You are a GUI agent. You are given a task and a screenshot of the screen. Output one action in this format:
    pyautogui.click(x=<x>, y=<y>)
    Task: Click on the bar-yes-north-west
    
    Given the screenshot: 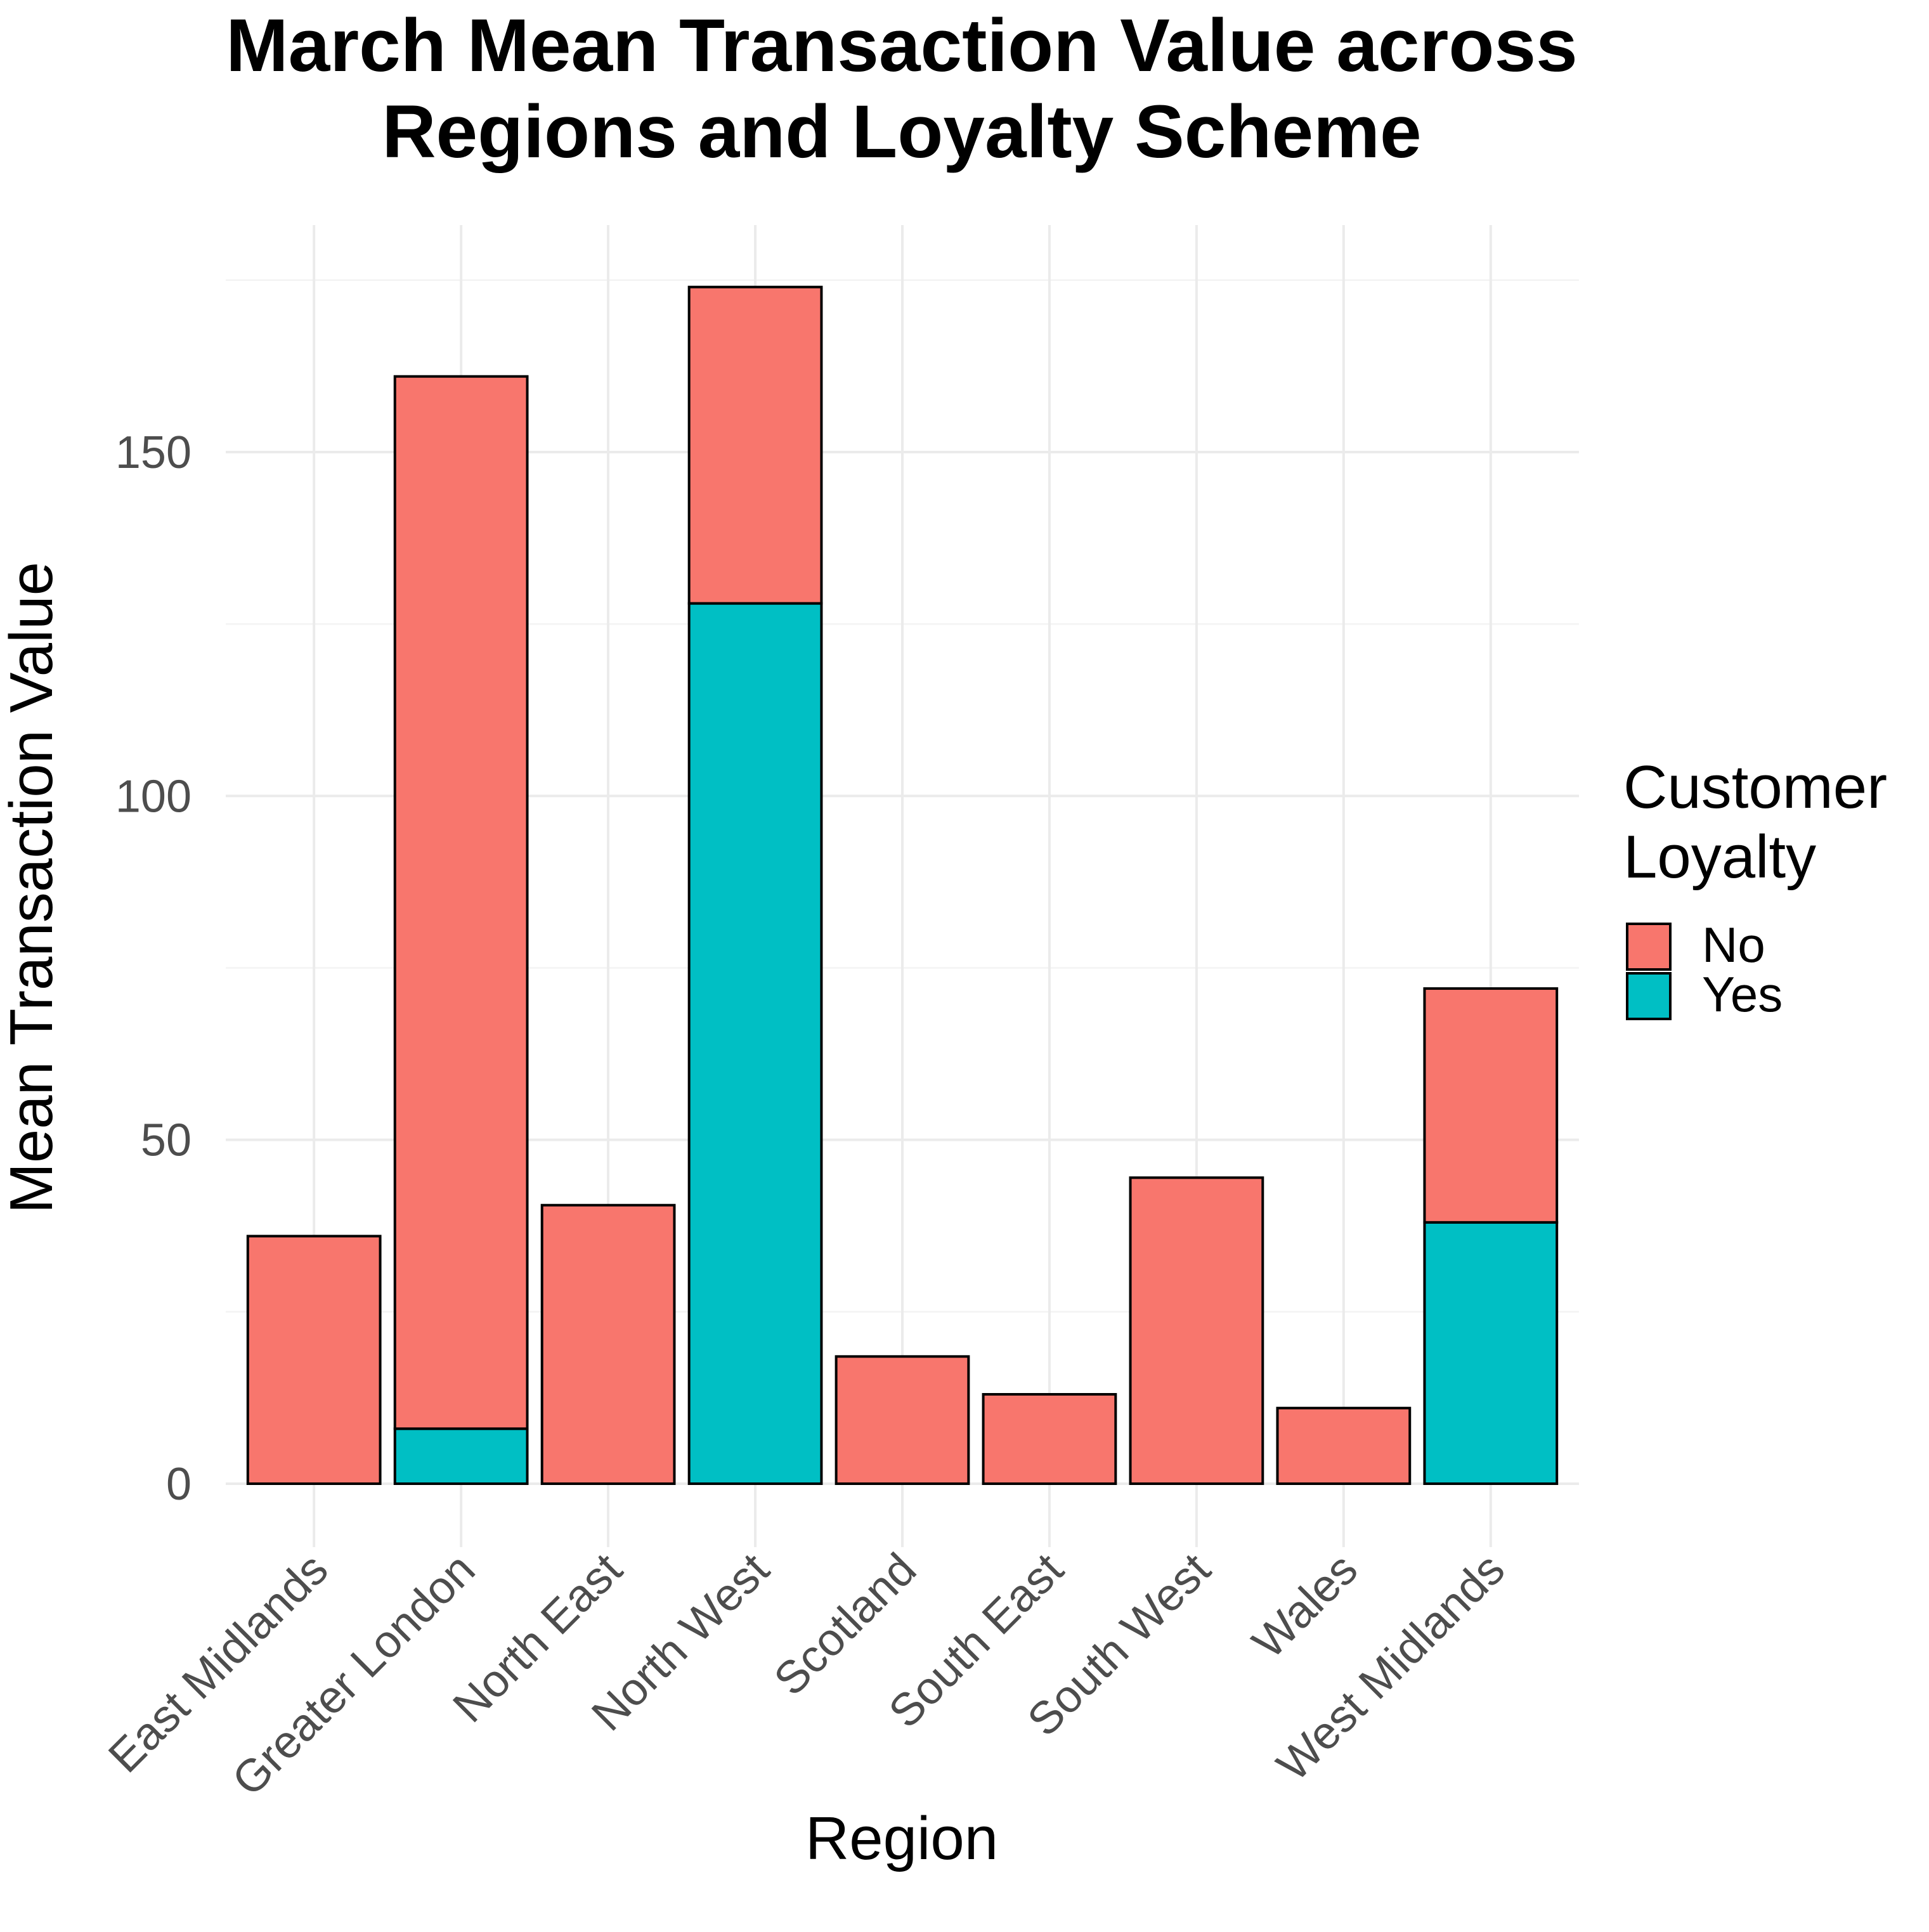 What is the action you would take?
    pyautogui.click(x=755, y=1043)
    